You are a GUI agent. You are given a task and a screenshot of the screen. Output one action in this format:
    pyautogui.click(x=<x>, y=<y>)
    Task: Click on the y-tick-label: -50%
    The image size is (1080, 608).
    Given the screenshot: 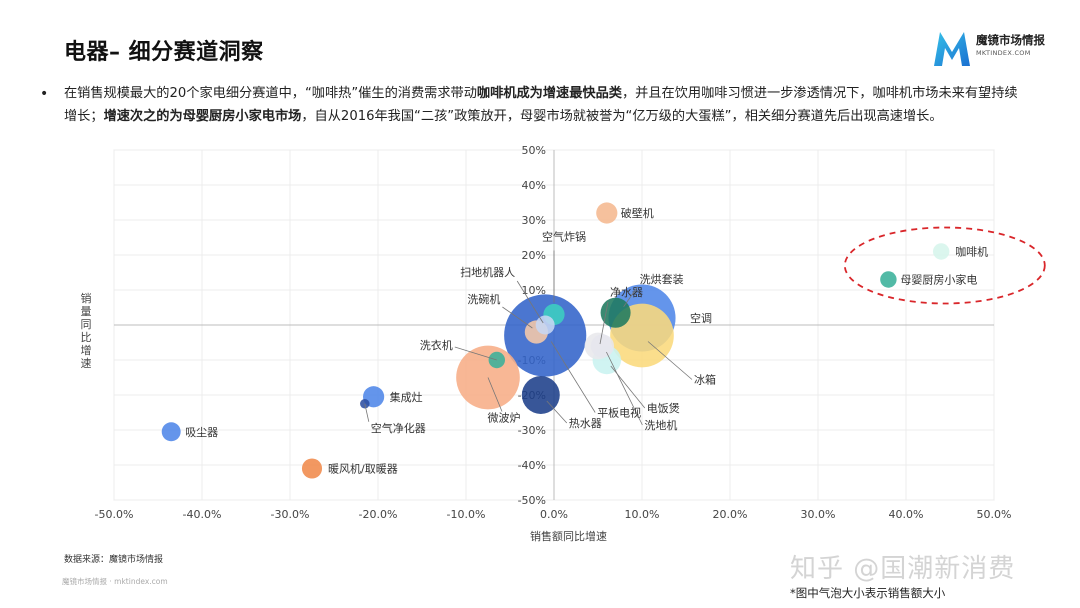 What is the action you would take?
    pyautogui.click(x=532, y=500)
    